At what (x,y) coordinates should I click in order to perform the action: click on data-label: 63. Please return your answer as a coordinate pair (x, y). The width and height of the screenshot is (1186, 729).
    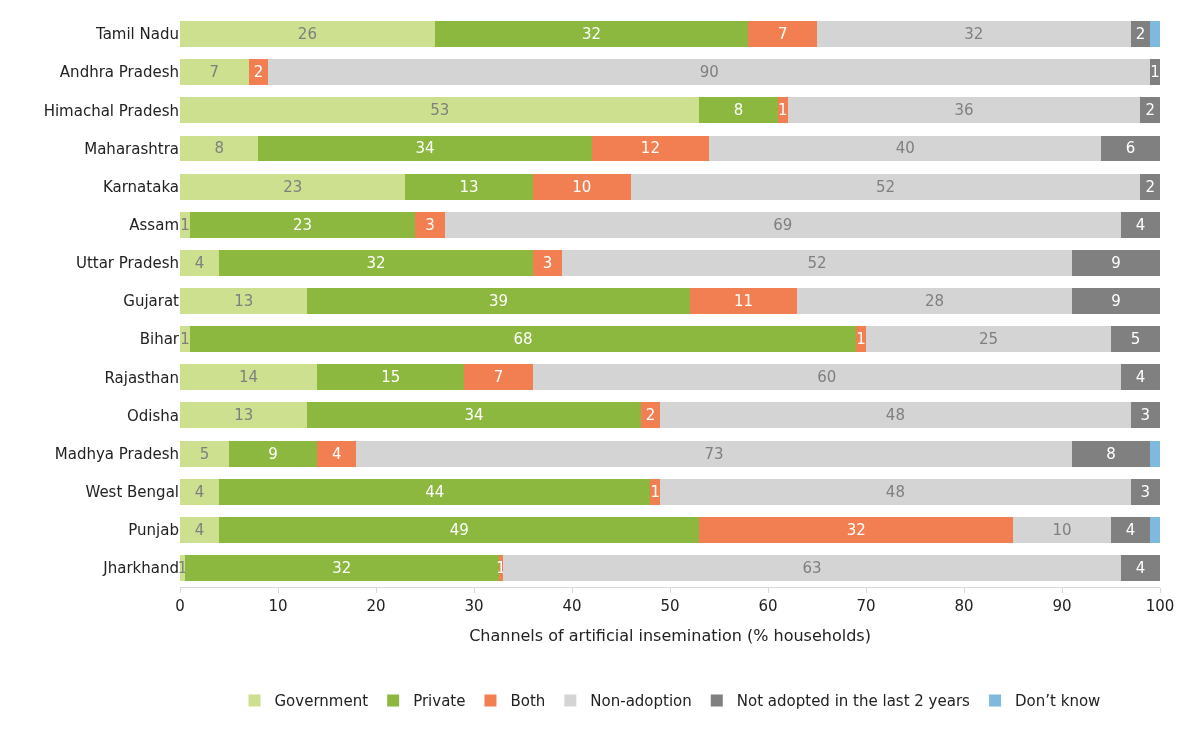
    Looking at the image, I should click on (812, 567).